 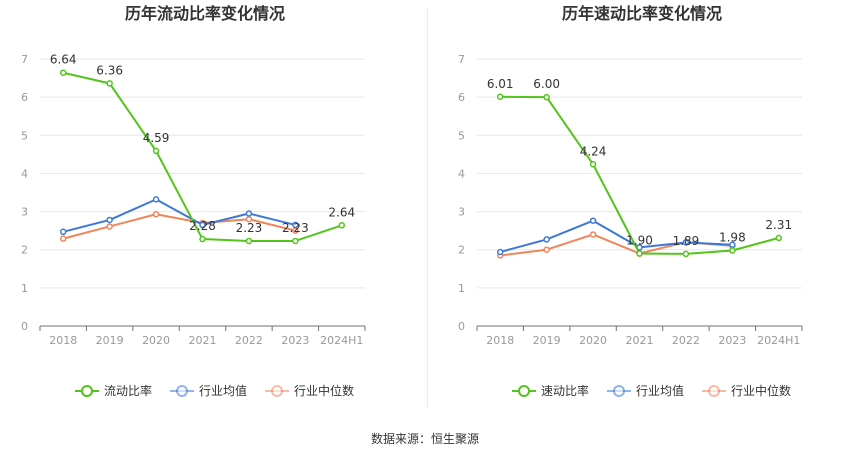 I want to click on legend-label: 流动比率, so click(x=128, y=390).